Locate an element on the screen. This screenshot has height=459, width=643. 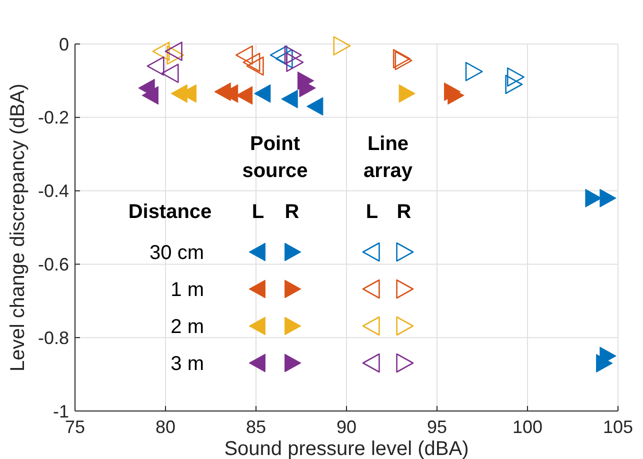
annotation: Line array is located at coordinates (389, 157).